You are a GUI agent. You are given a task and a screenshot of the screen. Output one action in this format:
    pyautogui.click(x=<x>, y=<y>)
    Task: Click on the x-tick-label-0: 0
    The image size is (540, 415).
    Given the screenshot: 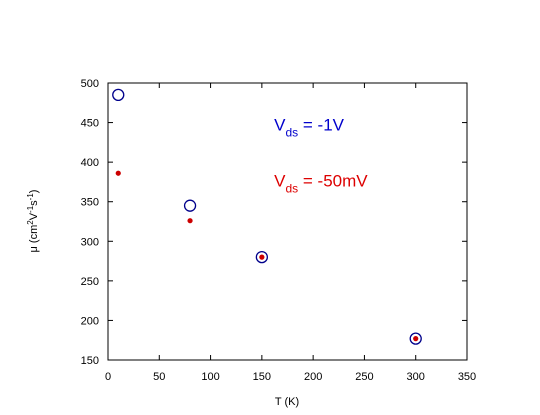 What is the action you would take?
    pyautogui.click(x=108, y=377)
    